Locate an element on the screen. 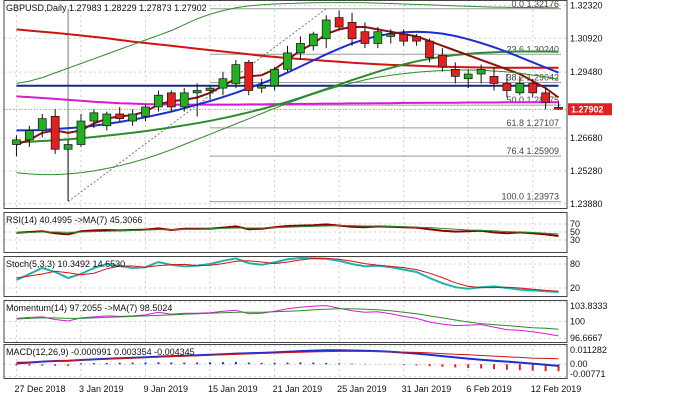 The height and width of the screenshot is (405, 700). pane-3-border is located at coordinates (285, 321).